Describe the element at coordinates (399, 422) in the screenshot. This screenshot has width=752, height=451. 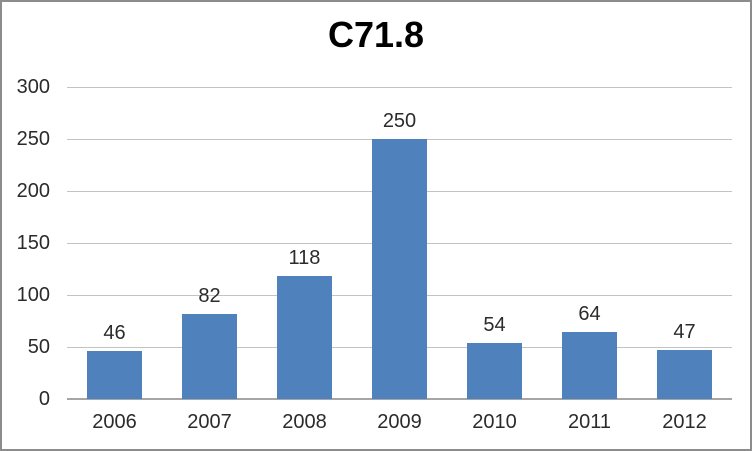
I see `x-tick-label: 2009` at that location.